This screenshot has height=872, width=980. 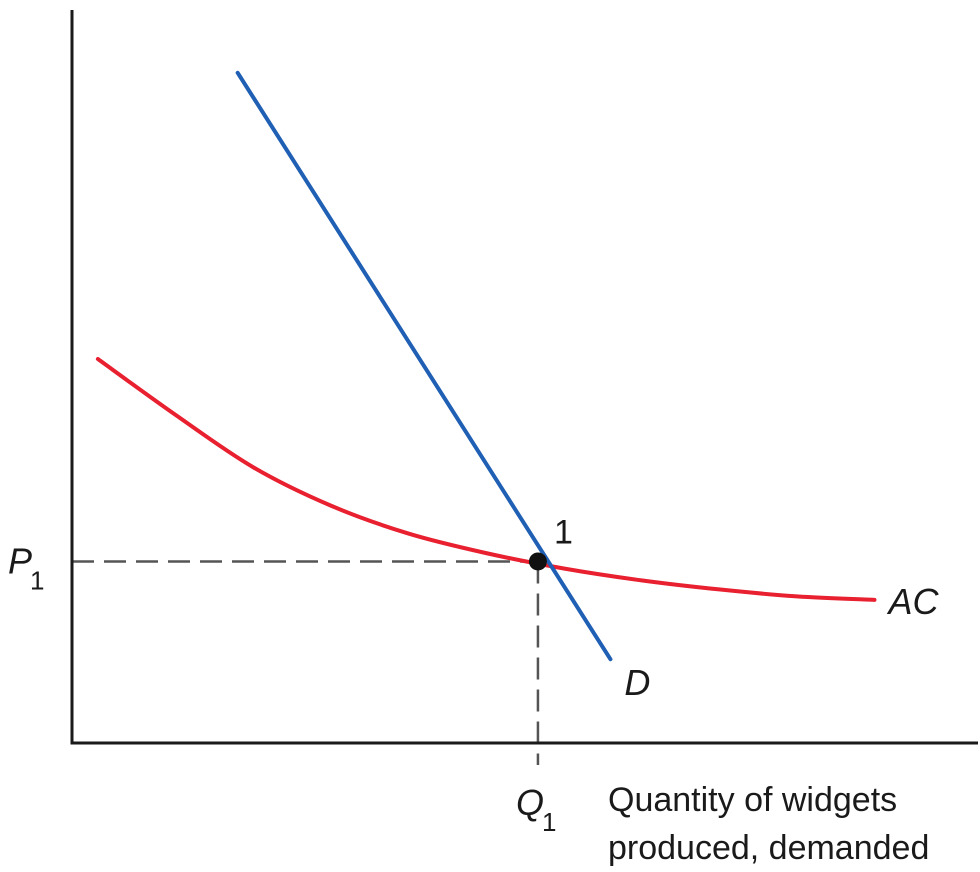 What do you see at coordinates (37, 580) in the screenshot?
I see `y-tick-label-sub: 1` at bounding box center [37, 580].